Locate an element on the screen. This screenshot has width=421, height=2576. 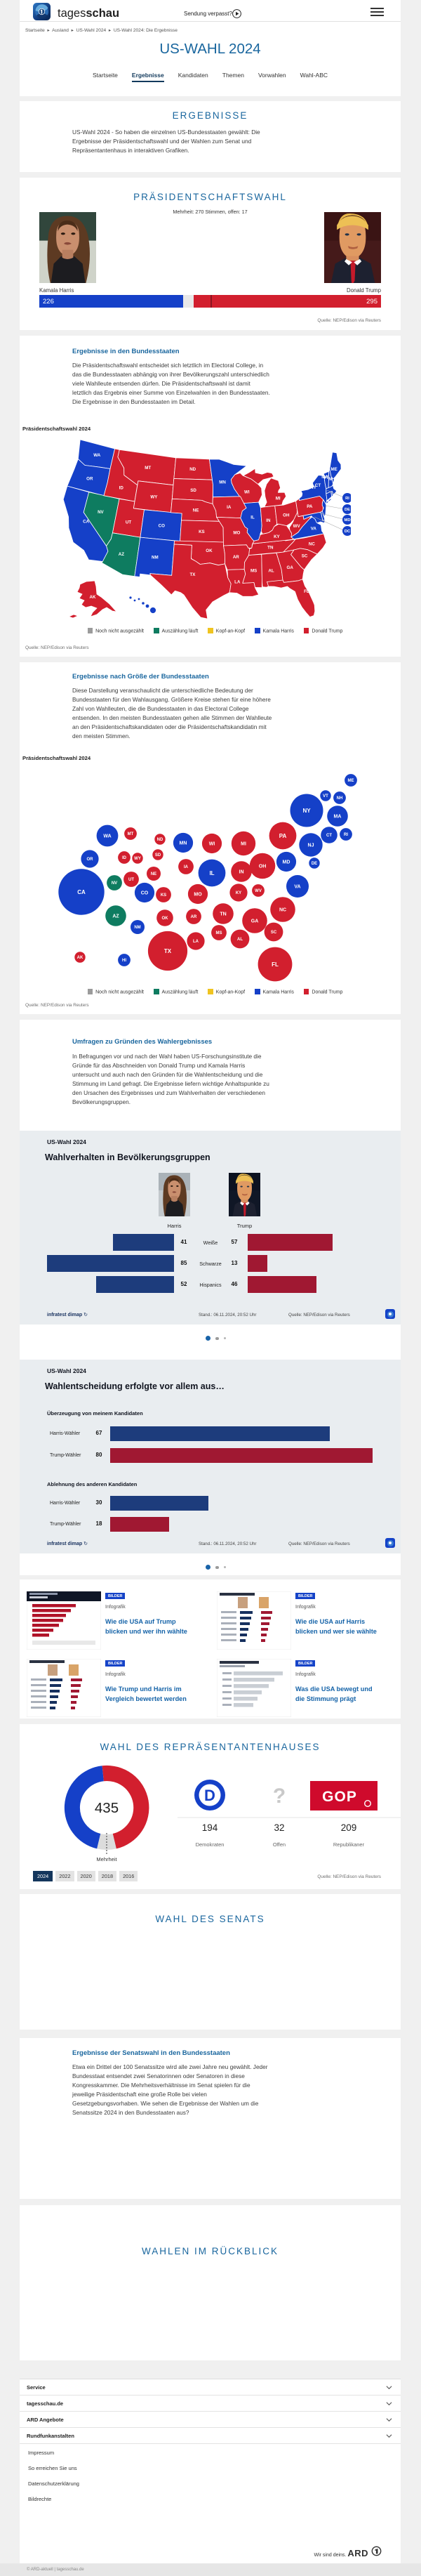
svg-text: Mehrheit is located at coordinates (106, 1859).